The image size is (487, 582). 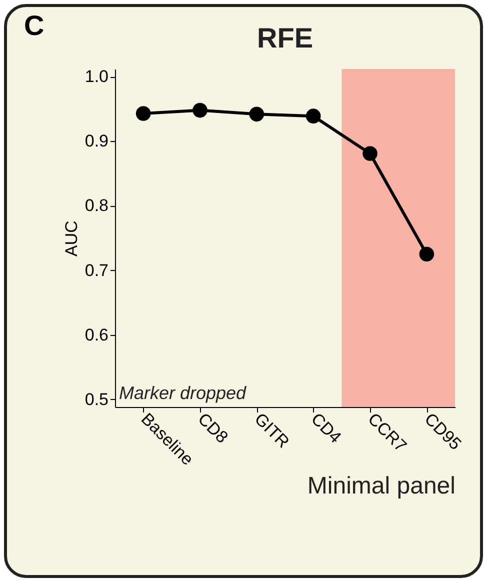 I want to click on y-tick-label: 0.7, so click(x=96, y=270).